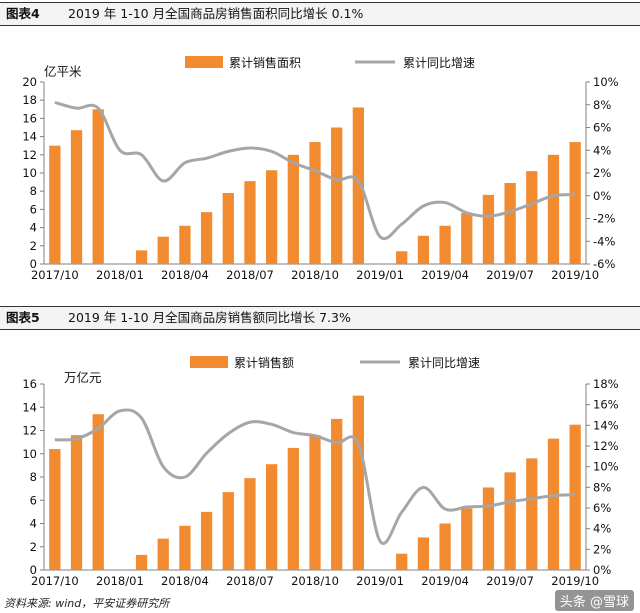 The height and width of the screenshot is (613, 640). Describe the element at coordinates (575, 203) in the screenshot. I see `bar-2019/10` at that location.